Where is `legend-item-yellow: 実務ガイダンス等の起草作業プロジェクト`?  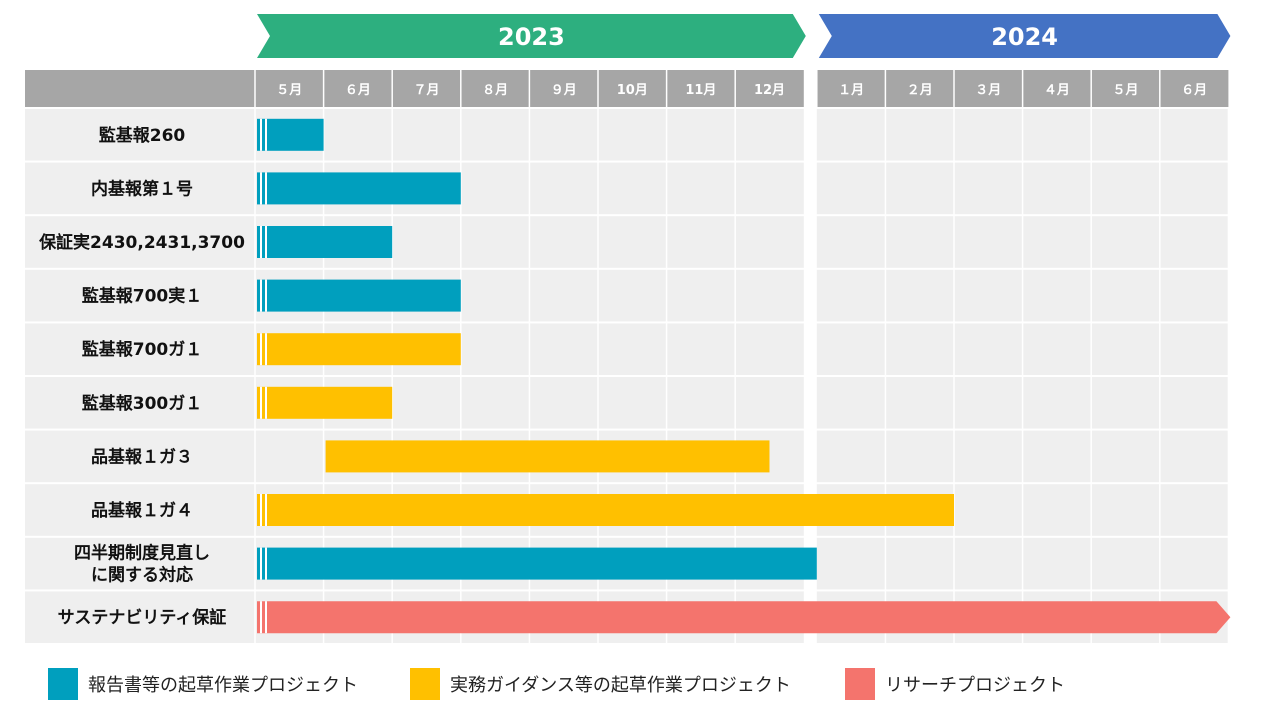 legend-item-yellow: 実務ガイダンス等の起草作業プロジェクト is located at coordinates (600, 684).